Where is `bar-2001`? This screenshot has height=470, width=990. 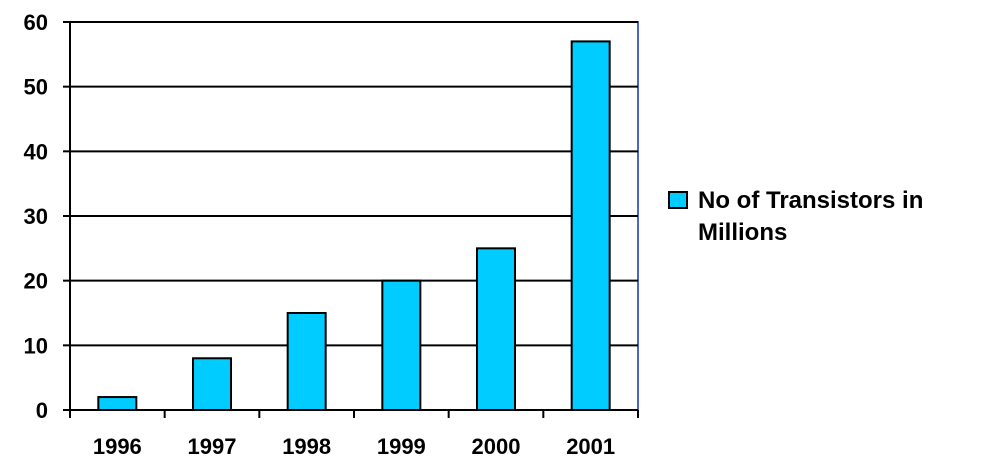 bar-2001 is located at coordinates (590, 226).